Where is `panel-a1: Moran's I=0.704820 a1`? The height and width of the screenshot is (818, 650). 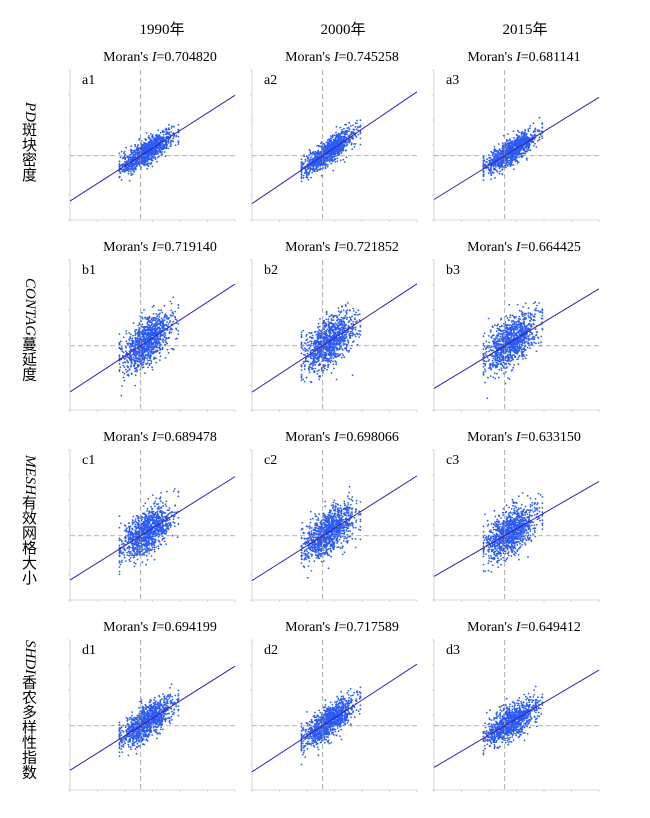
panel-a1: Moran's I=0.704820 a1 is located at coordinates (159, 139).